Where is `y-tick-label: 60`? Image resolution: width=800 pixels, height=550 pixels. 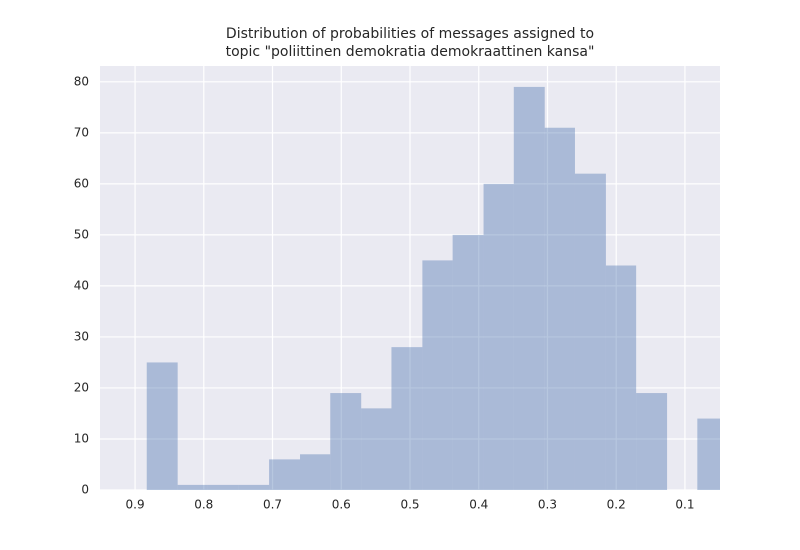
y-tick-label: 60 is located at coordinates (81, 183).